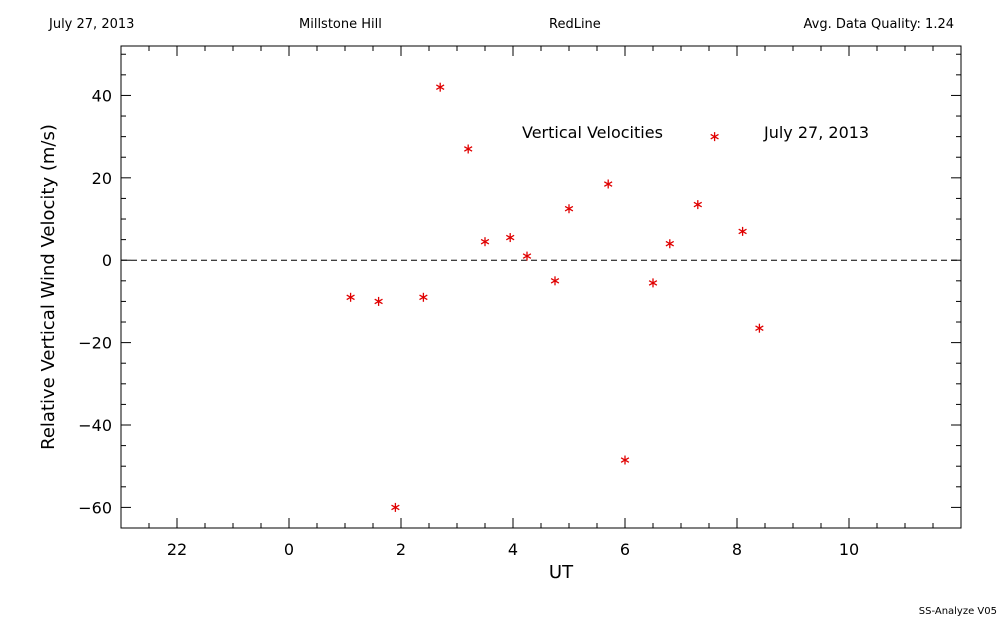  Describe the element at coordinates (92, 24) in the screenshot. I see `header-date: July 27, 2013` at that location.